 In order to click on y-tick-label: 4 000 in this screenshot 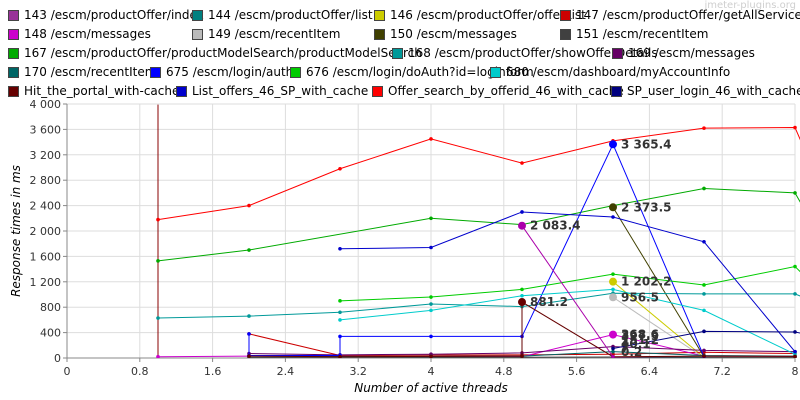, I will do `click(46, 104)`.